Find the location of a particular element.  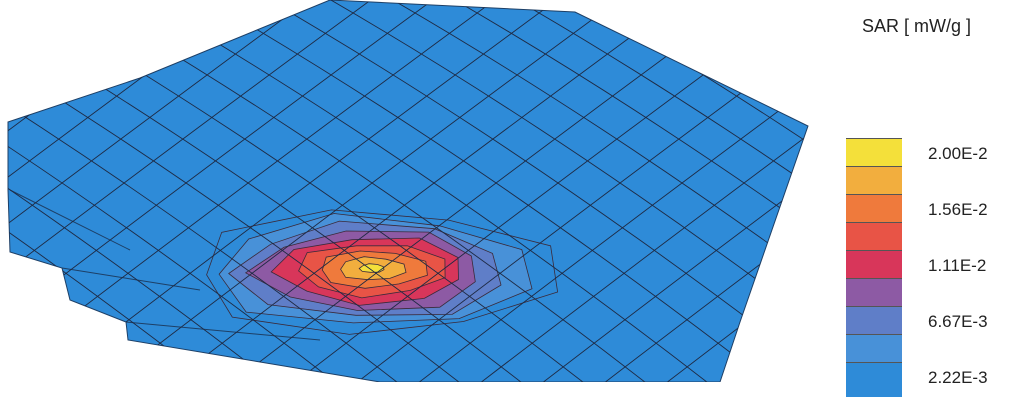

legend-label: 1.11E-2 is located at coordinates (957, 265).